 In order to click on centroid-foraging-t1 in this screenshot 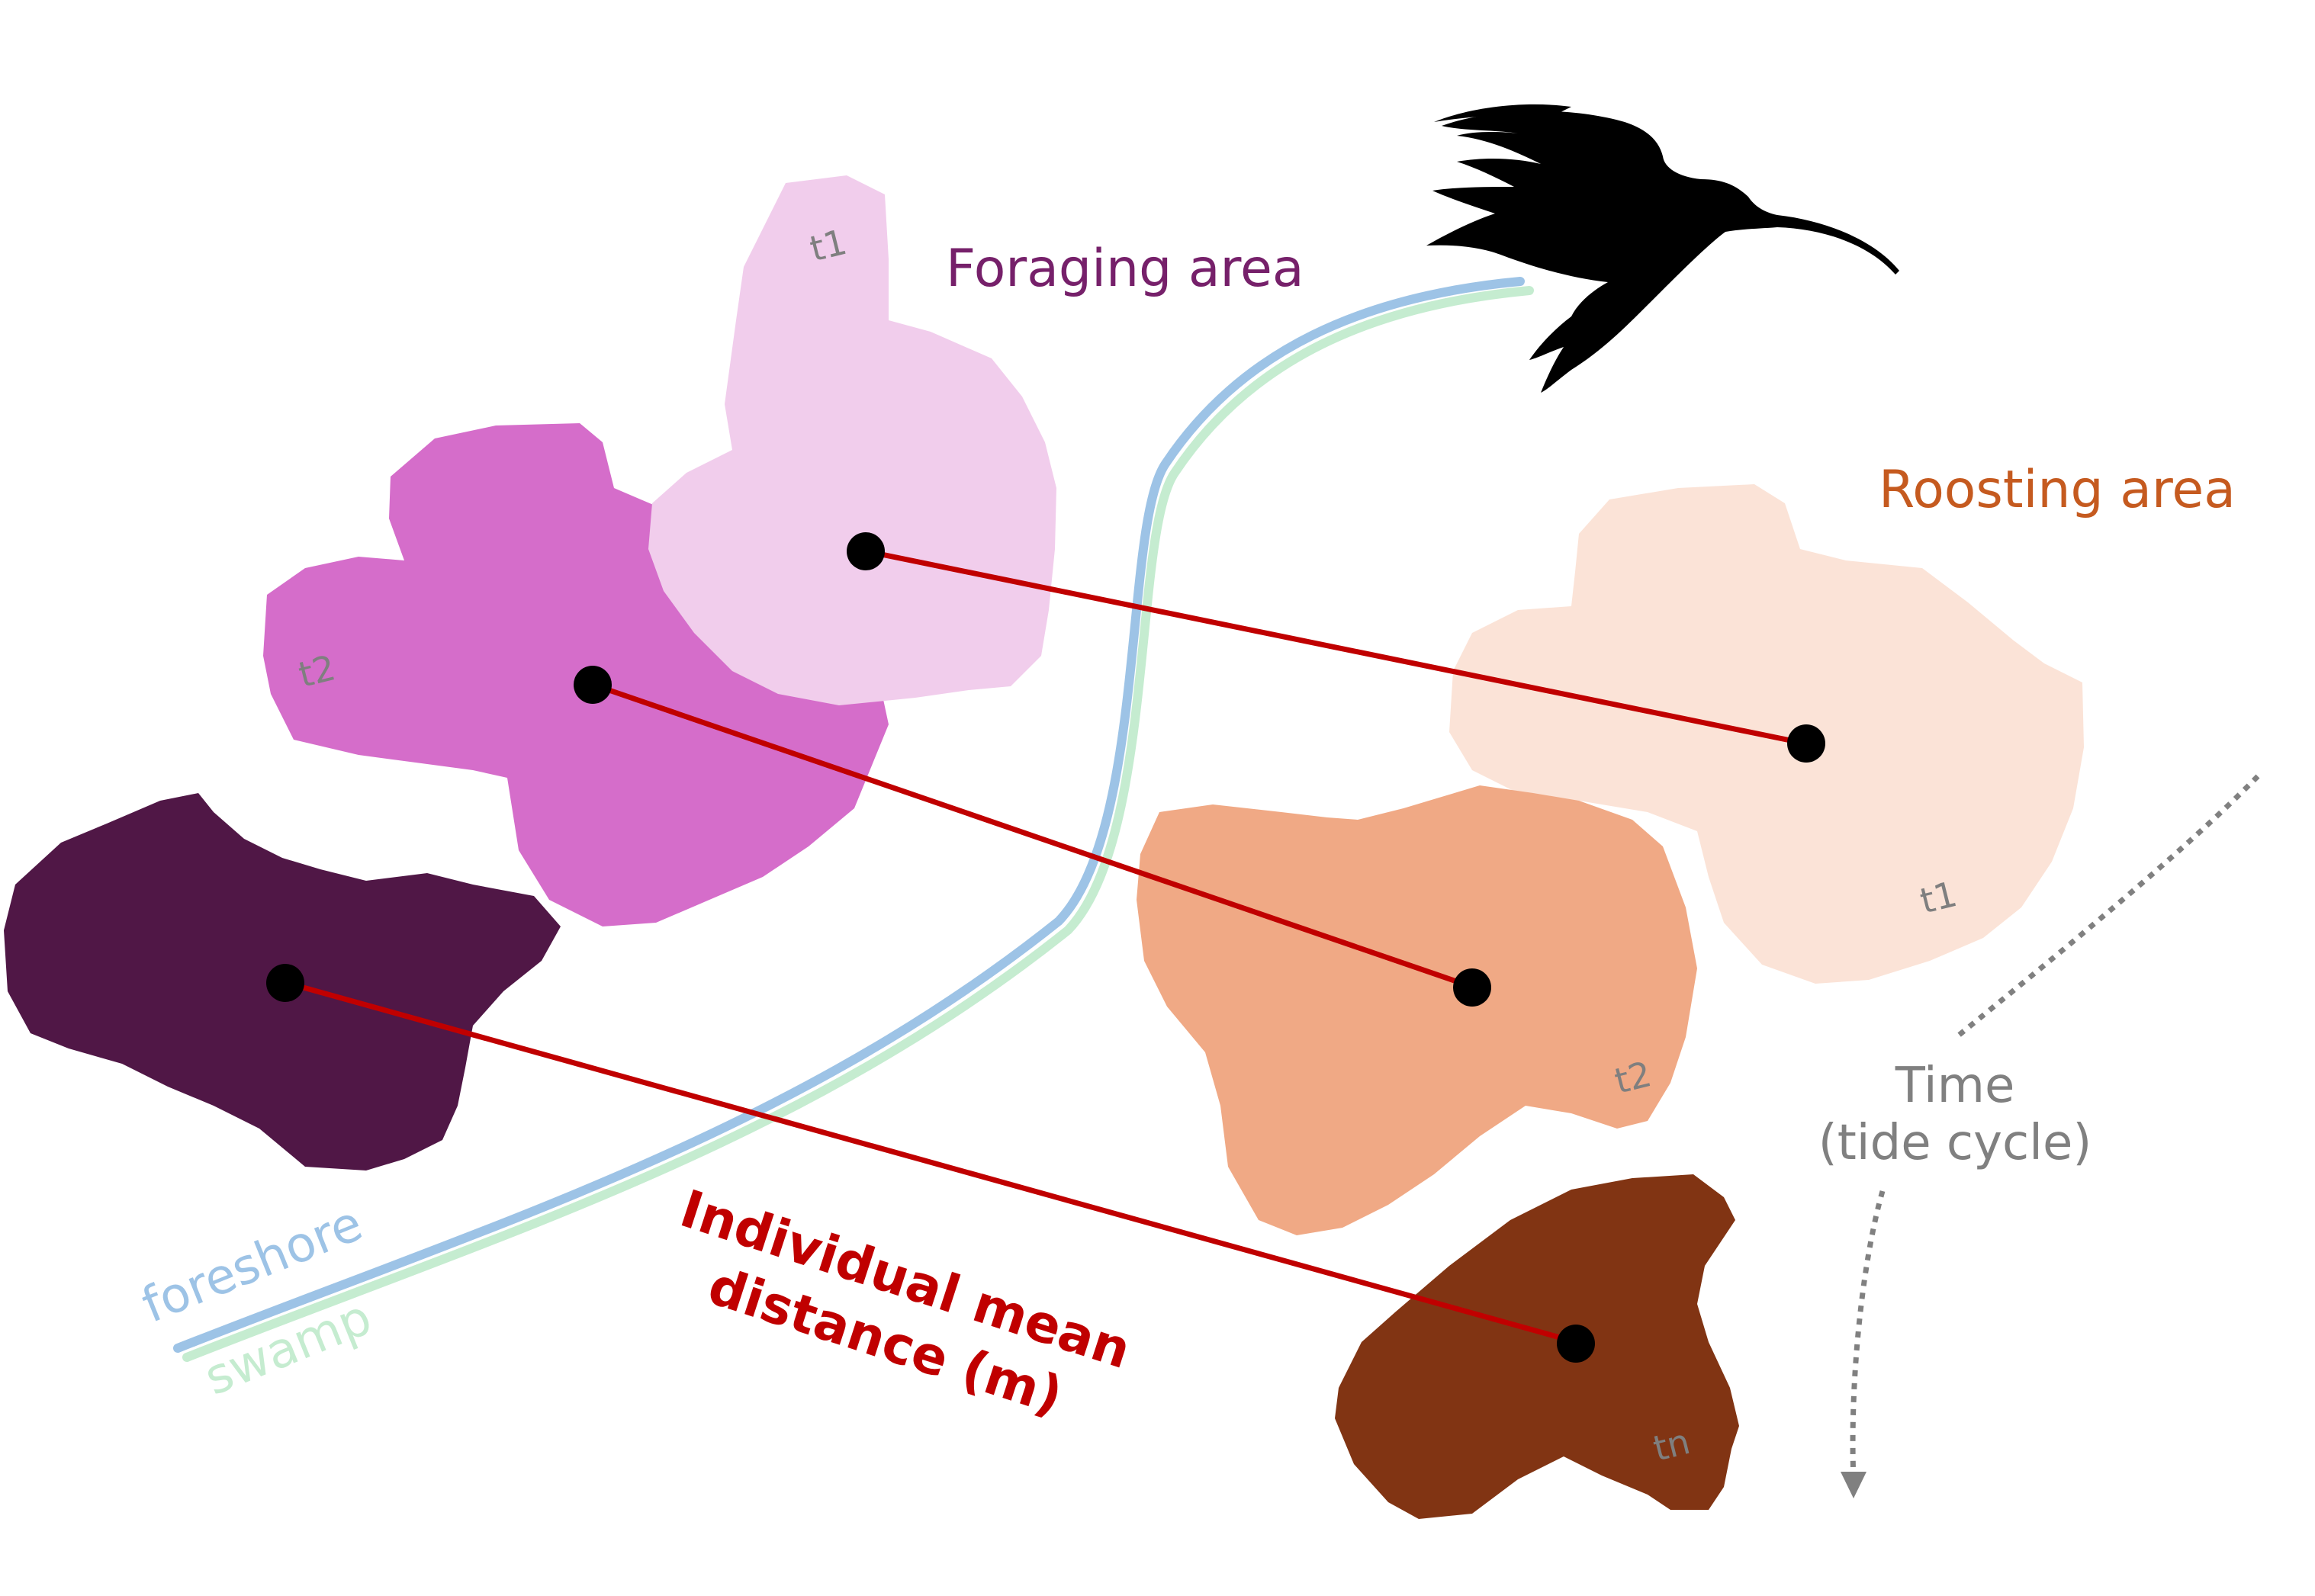, I will do `click(866, 551)`.